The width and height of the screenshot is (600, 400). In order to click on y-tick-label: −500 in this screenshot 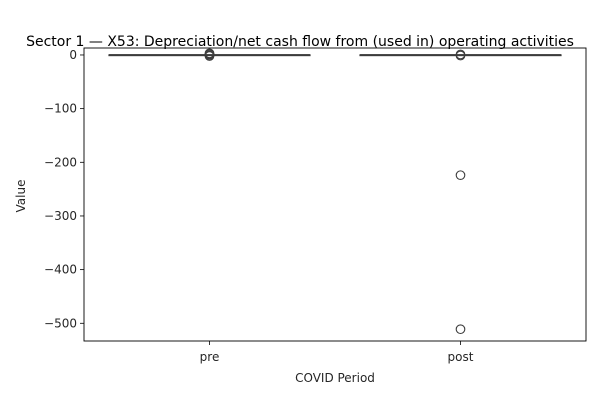, I will do `click(60, 323)`.